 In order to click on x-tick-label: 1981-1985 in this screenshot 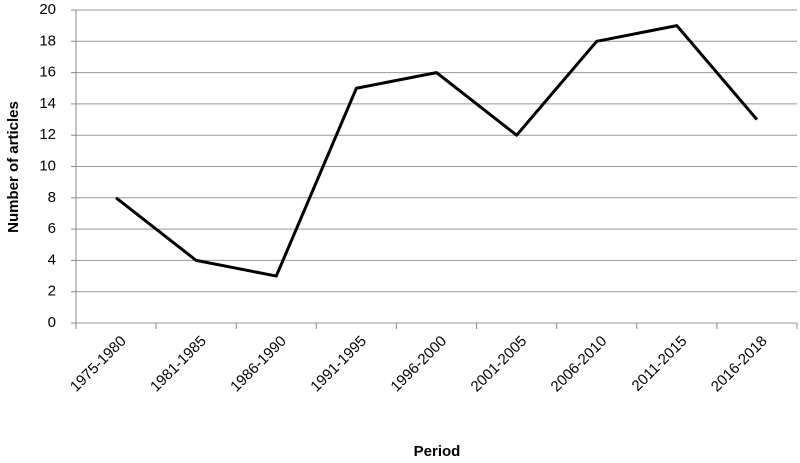, I will do `click(178, 364)`.